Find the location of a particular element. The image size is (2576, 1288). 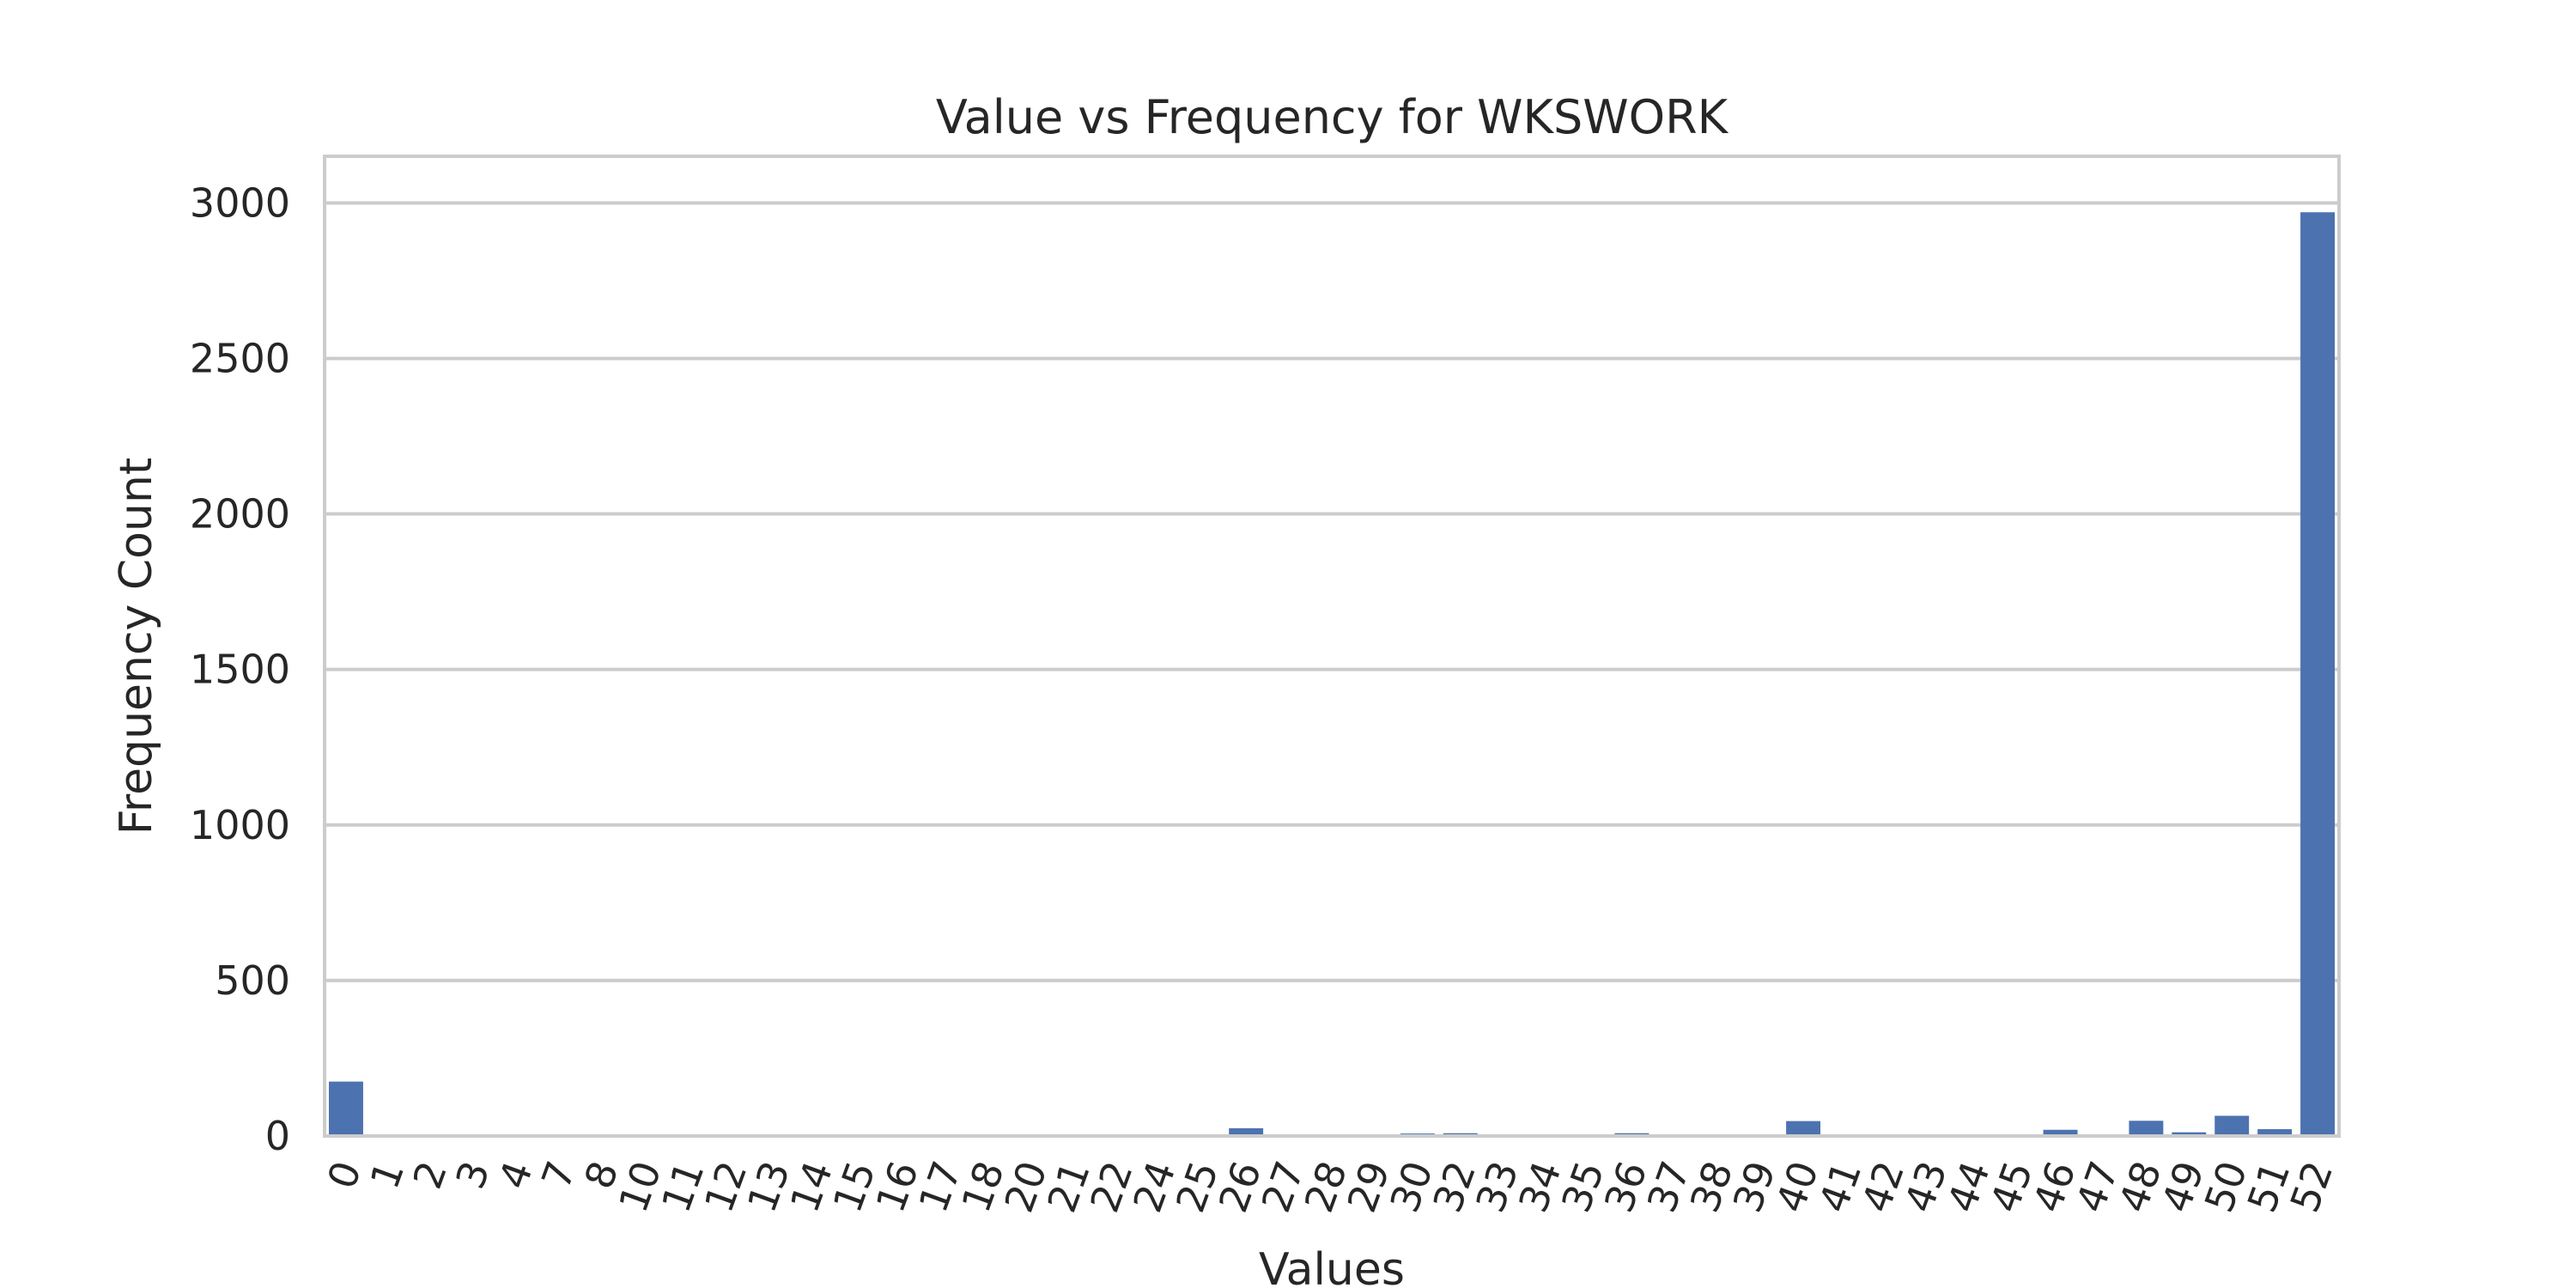

y-tick-label: 500 is located at coordinates (252, 980).